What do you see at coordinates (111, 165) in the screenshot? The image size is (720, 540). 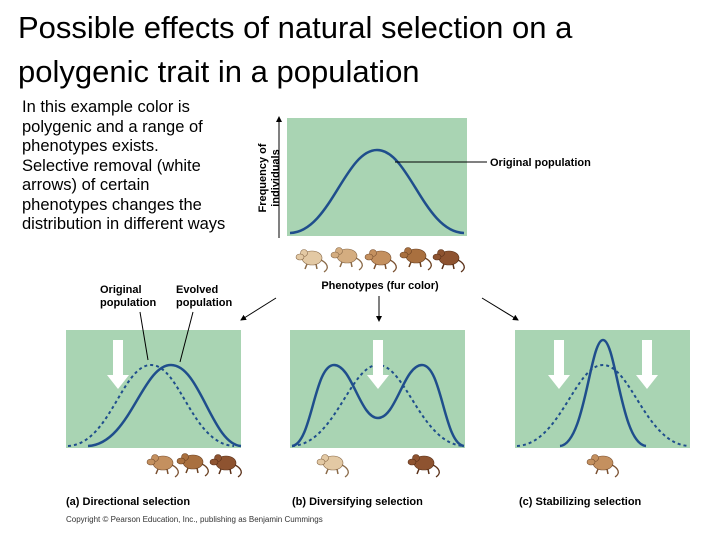 I see `intro-line: Selective removal (white` at bounding box center [111, 165].